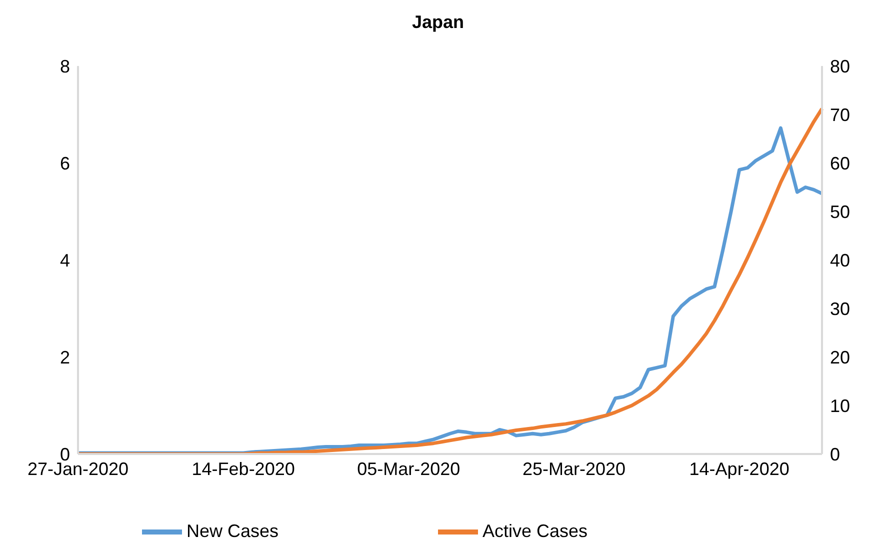 The height and width of the screenshot is (542, 876). What do you see at coordinates (840, 66) in the screenshot?
I see `y2-tick-label: 80` at bounding box center [840, 66].